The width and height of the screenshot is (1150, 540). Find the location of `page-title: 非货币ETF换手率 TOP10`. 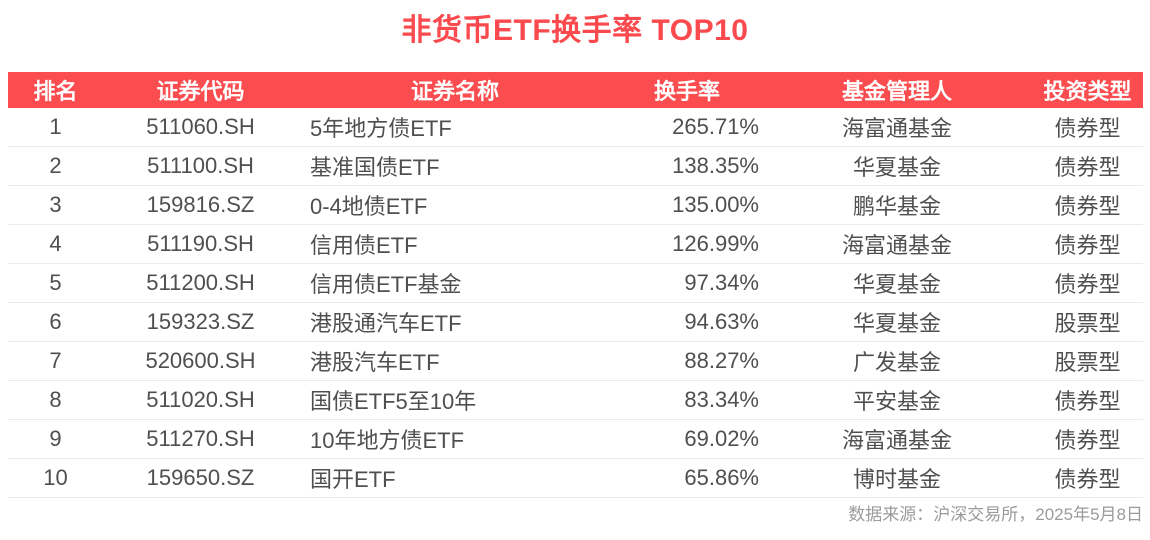

page-title: 非货币ETF换手率 TOP10 is located at coordinates (575, 30).